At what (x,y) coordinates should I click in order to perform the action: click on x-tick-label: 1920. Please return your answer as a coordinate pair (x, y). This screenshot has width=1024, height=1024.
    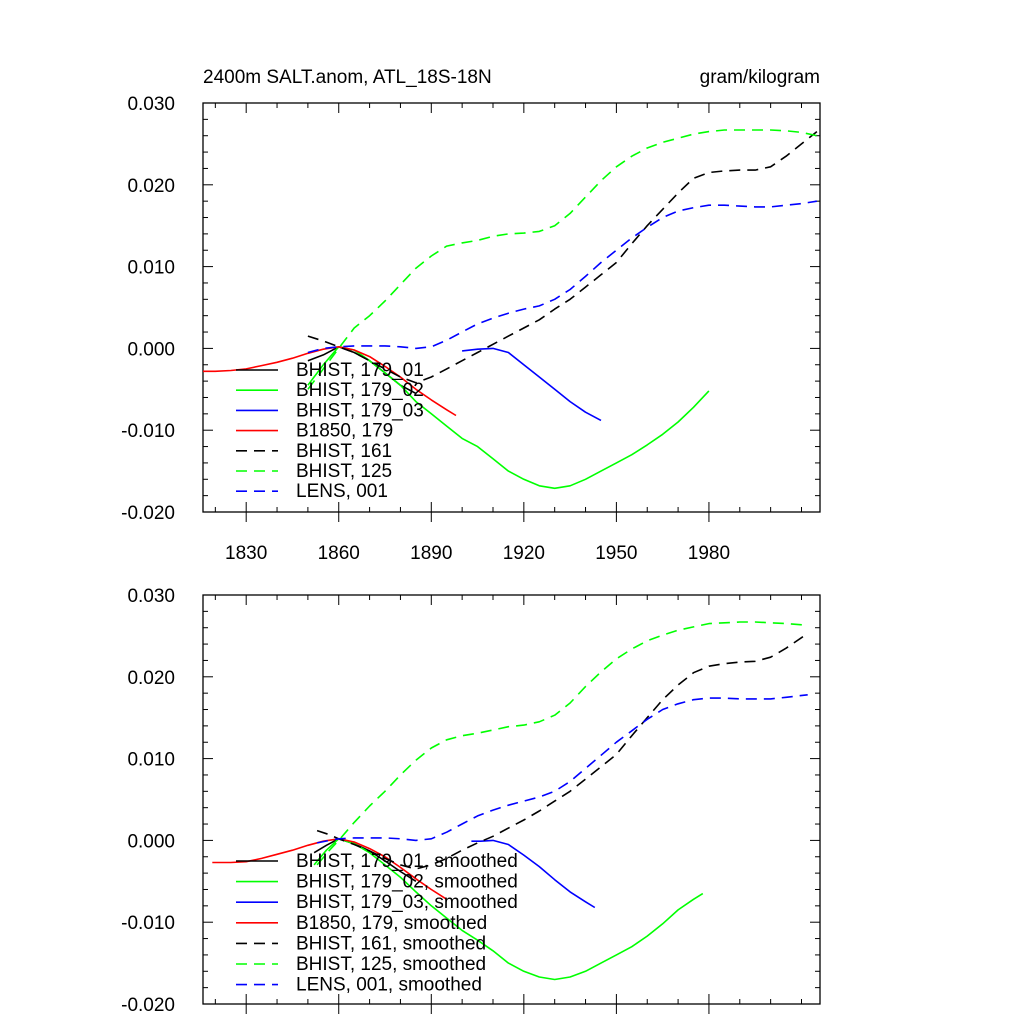
    Looking at the image, I should click on (524, 553).